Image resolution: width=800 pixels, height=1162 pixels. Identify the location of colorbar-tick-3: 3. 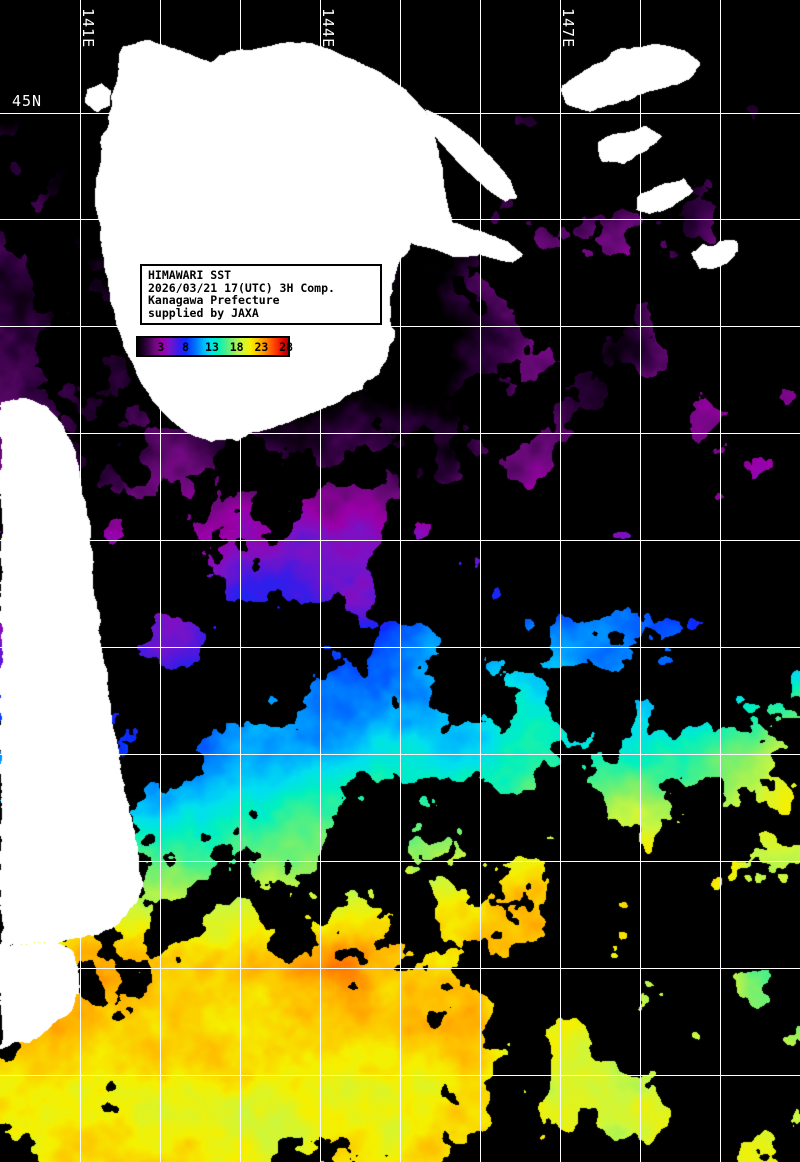
(161, 347).